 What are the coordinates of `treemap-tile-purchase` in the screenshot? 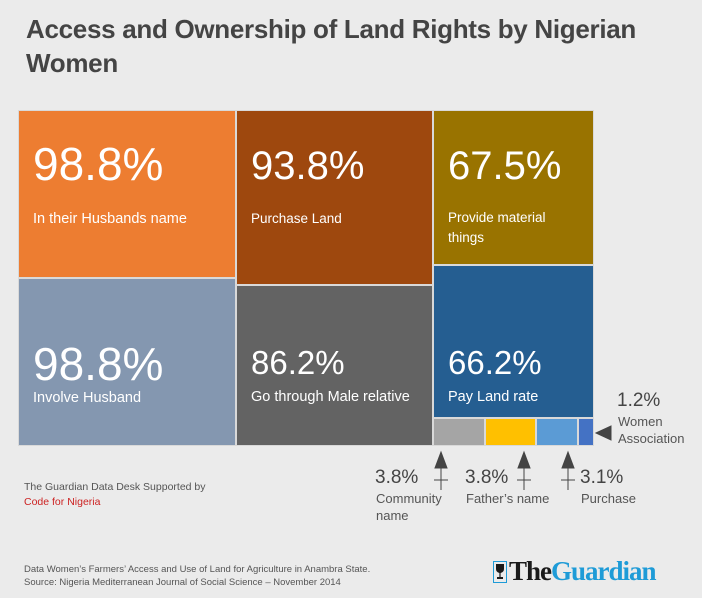 It's located at (557, 432).